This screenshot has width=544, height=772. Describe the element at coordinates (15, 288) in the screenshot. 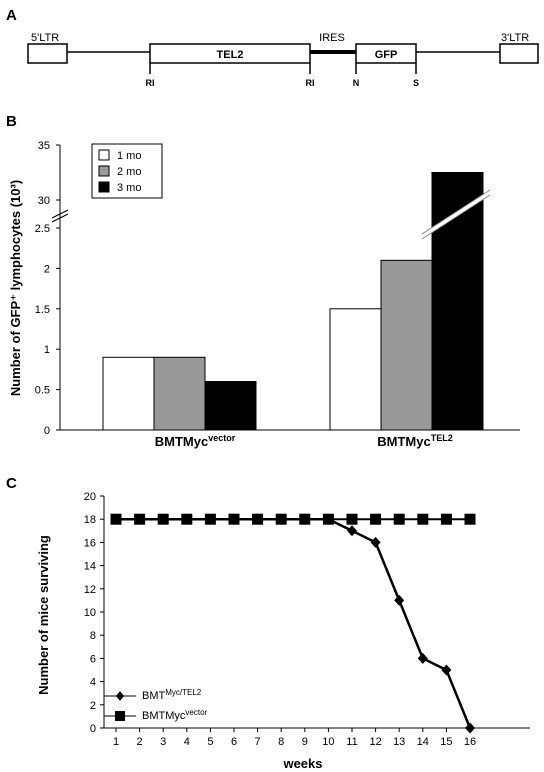

I see `bar-chart-ylabel: Number of GFP⁺ lymphocytes (10³)` at that location.